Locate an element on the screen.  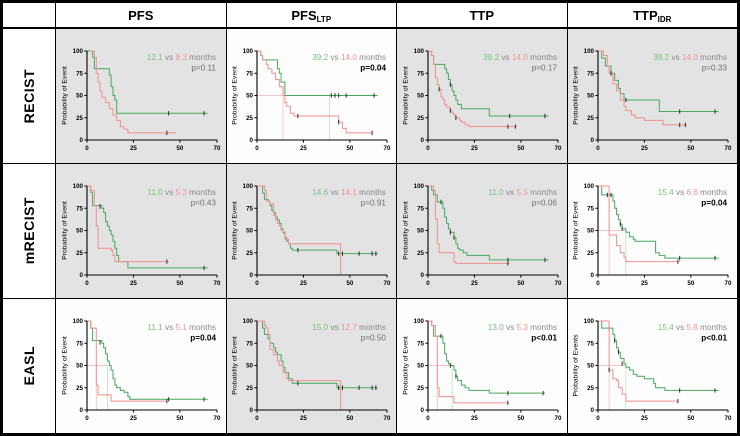
column-header-subscript: IDR is located at coordinates (664, 19).